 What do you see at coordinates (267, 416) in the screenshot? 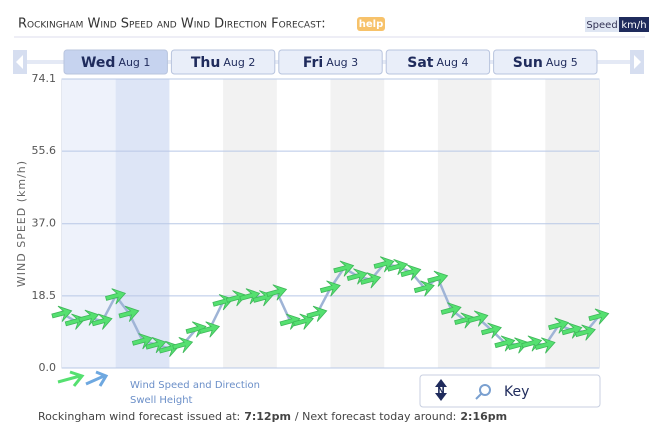
I see `footer-issued: 7:12pm` at bounding box center [267, 416].